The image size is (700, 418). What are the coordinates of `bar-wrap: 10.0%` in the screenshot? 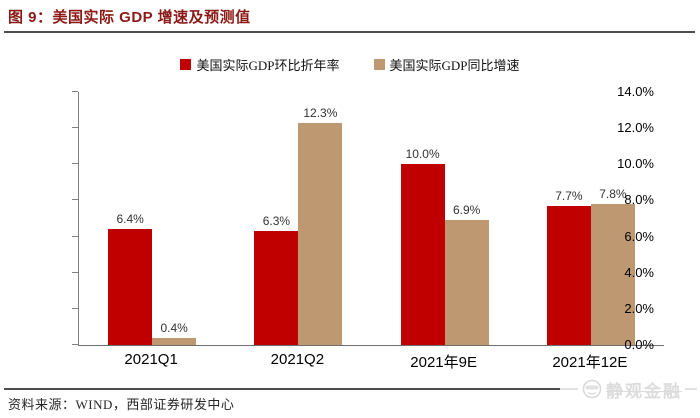 It's located at (422, 218).